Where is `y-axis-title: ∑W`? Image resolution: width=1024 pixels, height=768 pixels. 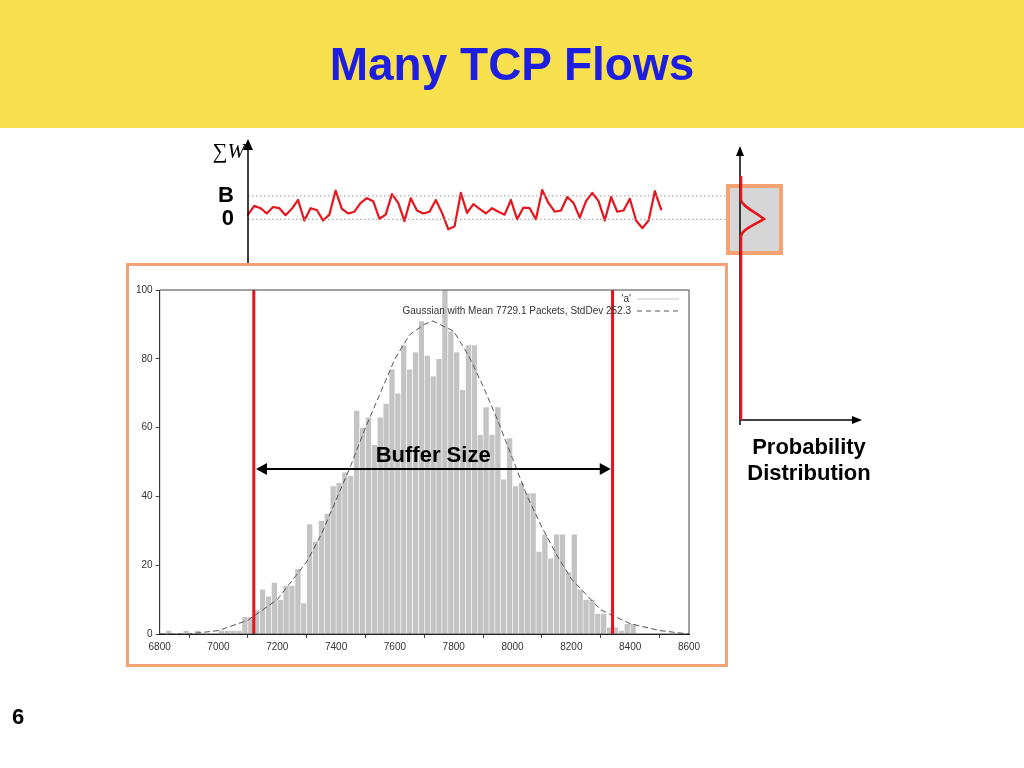 y-axis-title: ∑W is located at coordinates (230, 151).